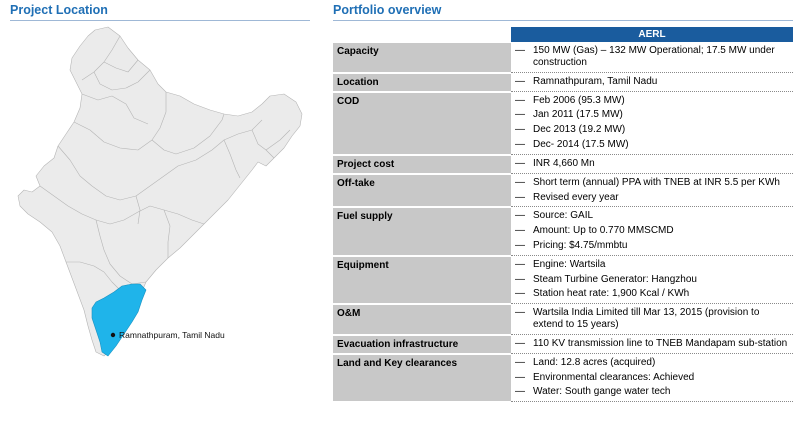 This screenshot has width=800, height=436. I want to click on bullet-text: Jan 2011 (17.5 MW), so click(578, 115).